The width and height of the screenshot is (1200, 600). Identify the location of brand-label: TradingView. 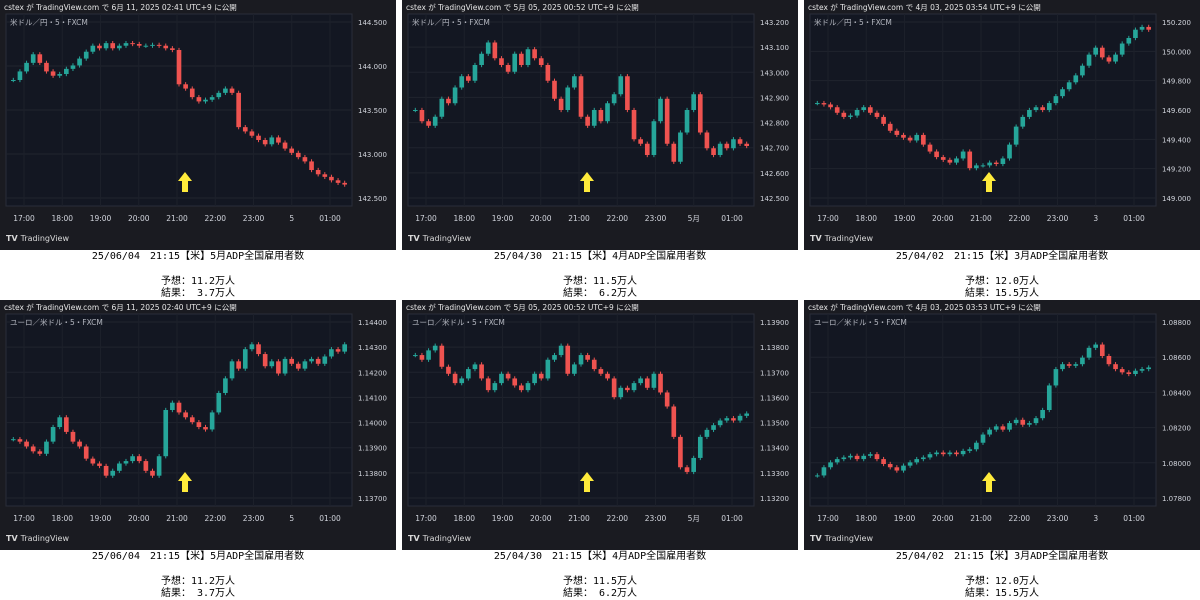
(446, 538).